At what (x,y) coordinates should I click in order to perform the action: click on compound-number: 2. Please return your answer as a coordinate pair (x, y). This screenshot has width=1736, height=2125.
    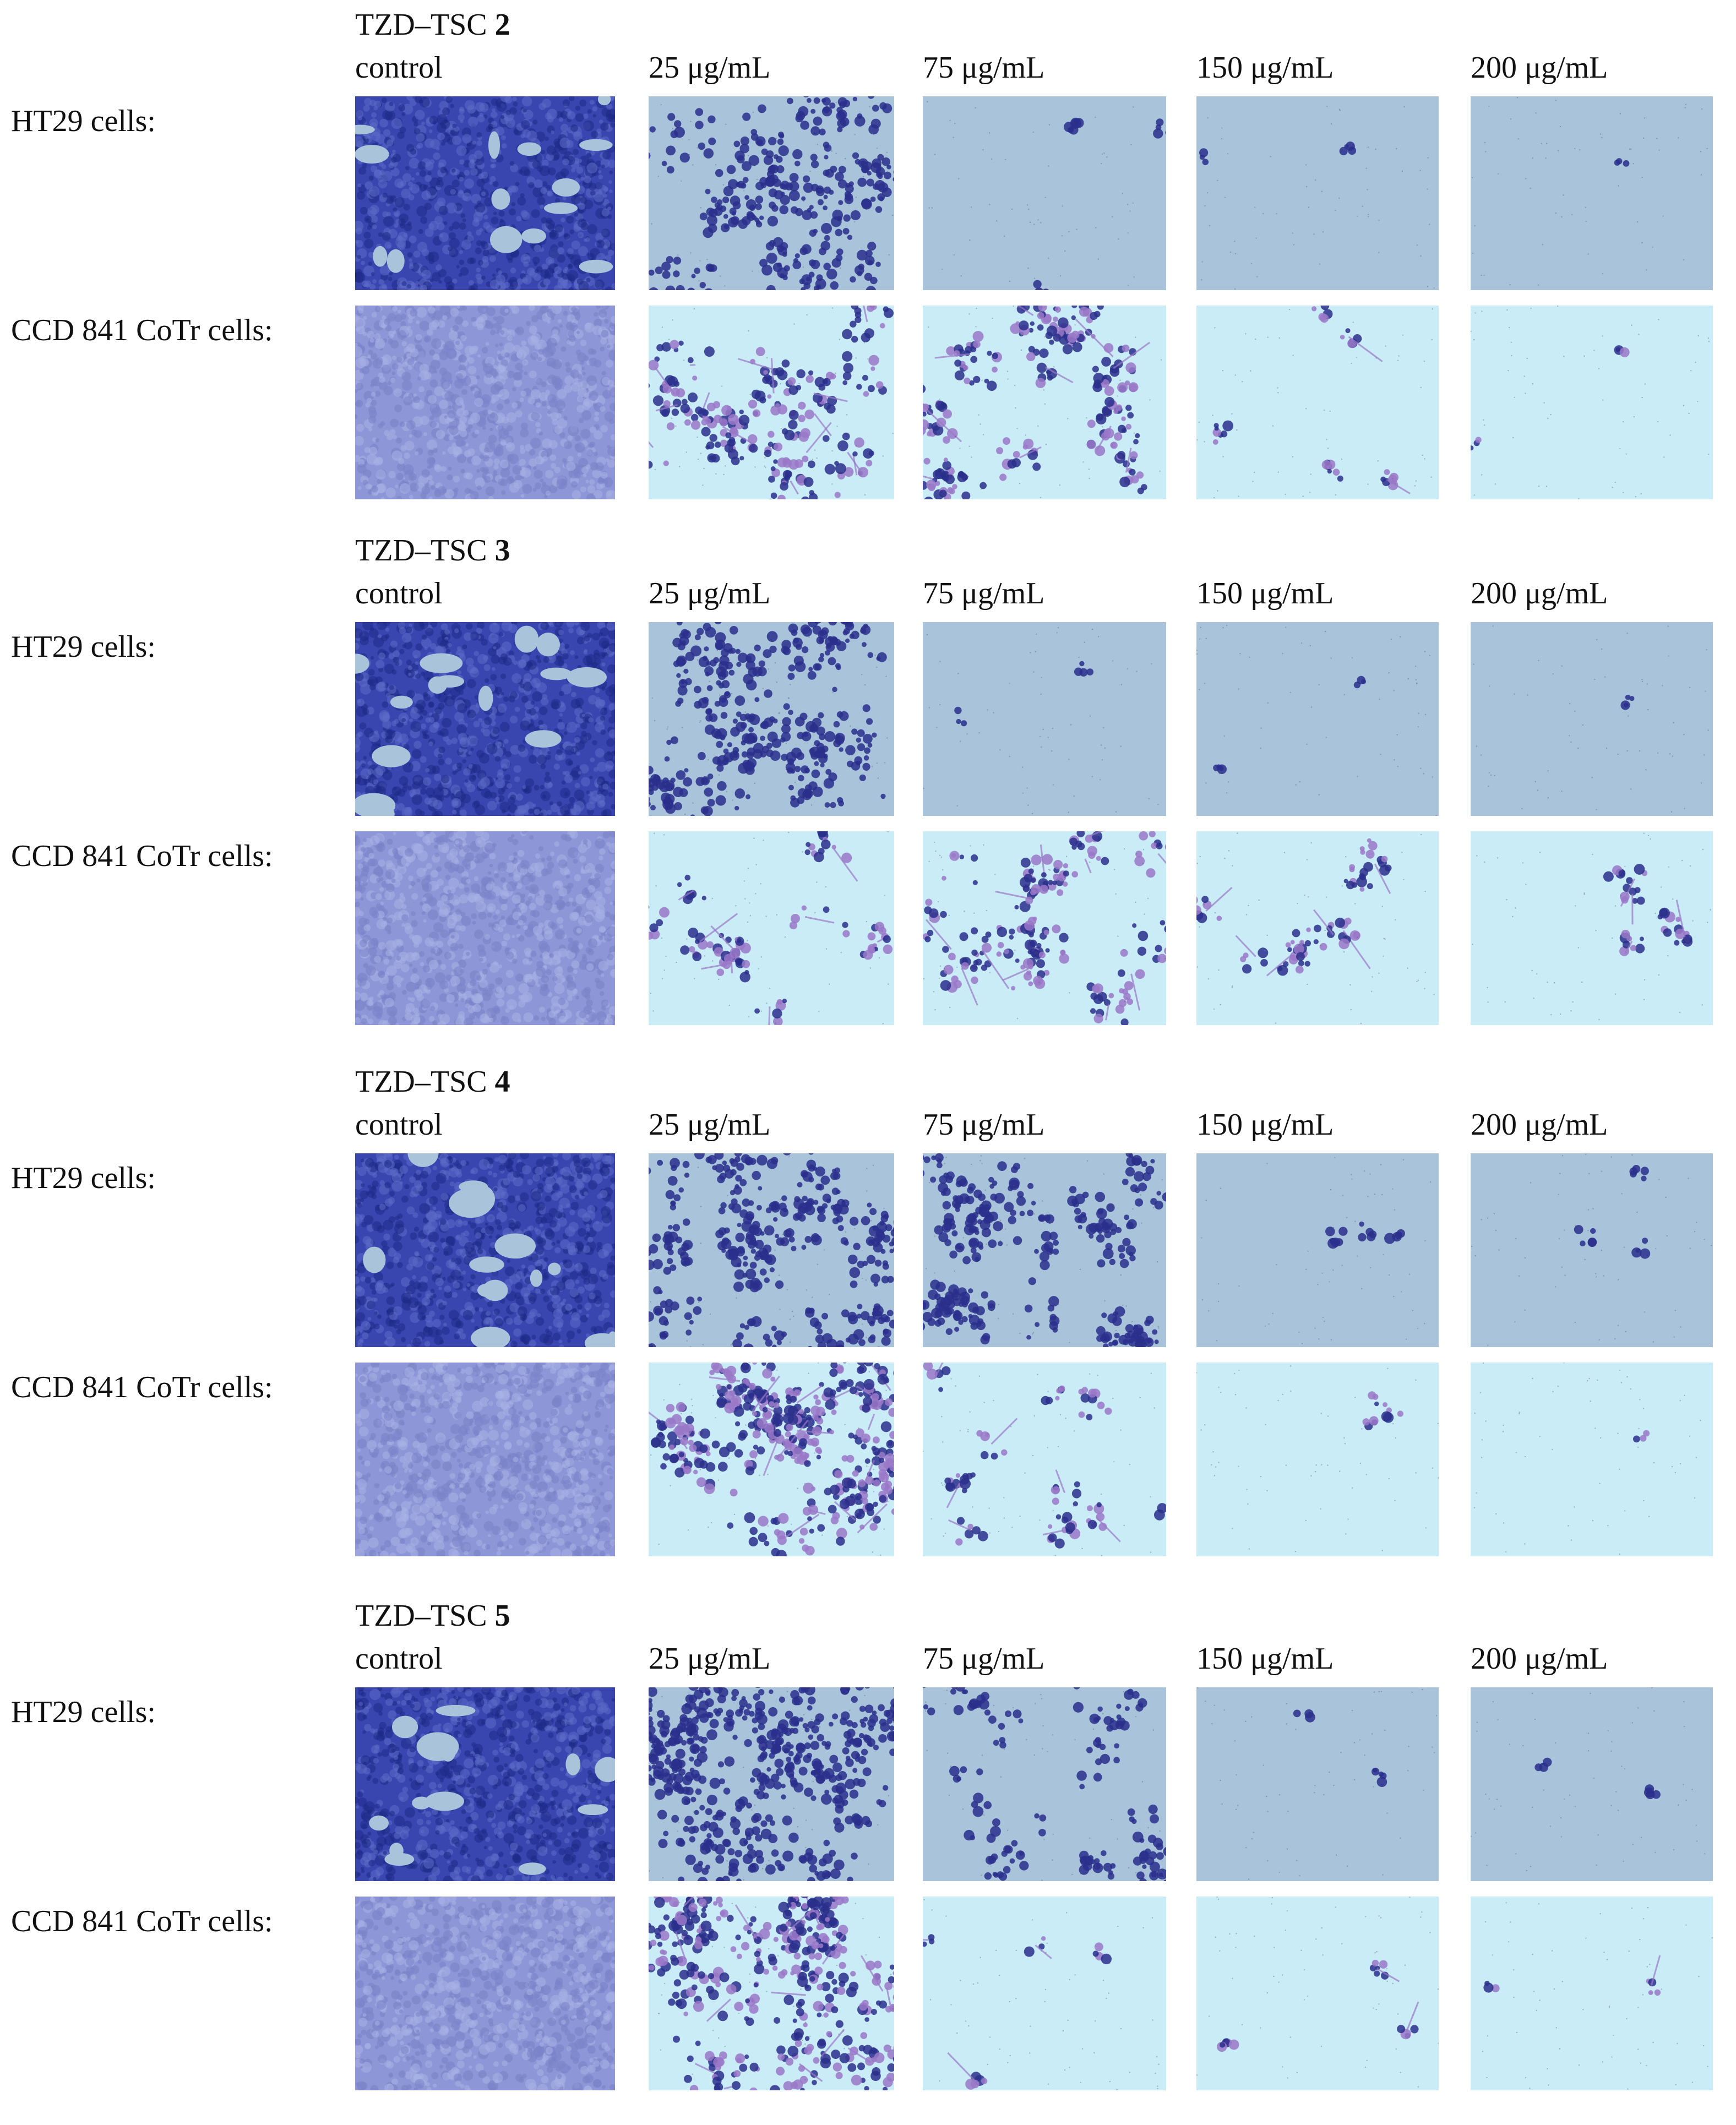
    Looking at the image, I should click on (503, 25).